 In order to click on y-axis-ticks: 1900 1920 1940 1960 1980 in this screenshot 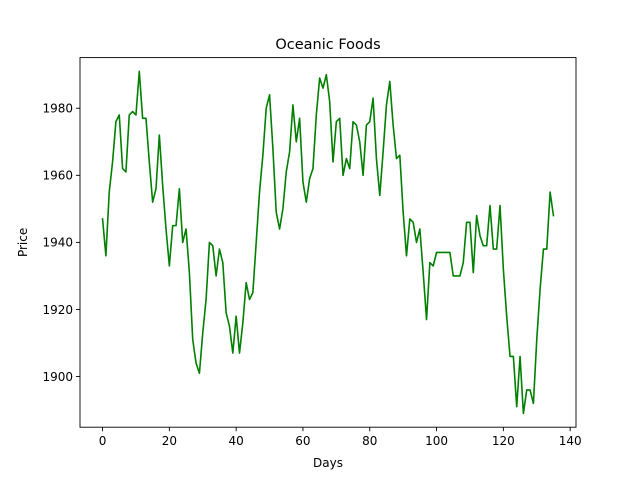, I will do `click(61, 243)`.